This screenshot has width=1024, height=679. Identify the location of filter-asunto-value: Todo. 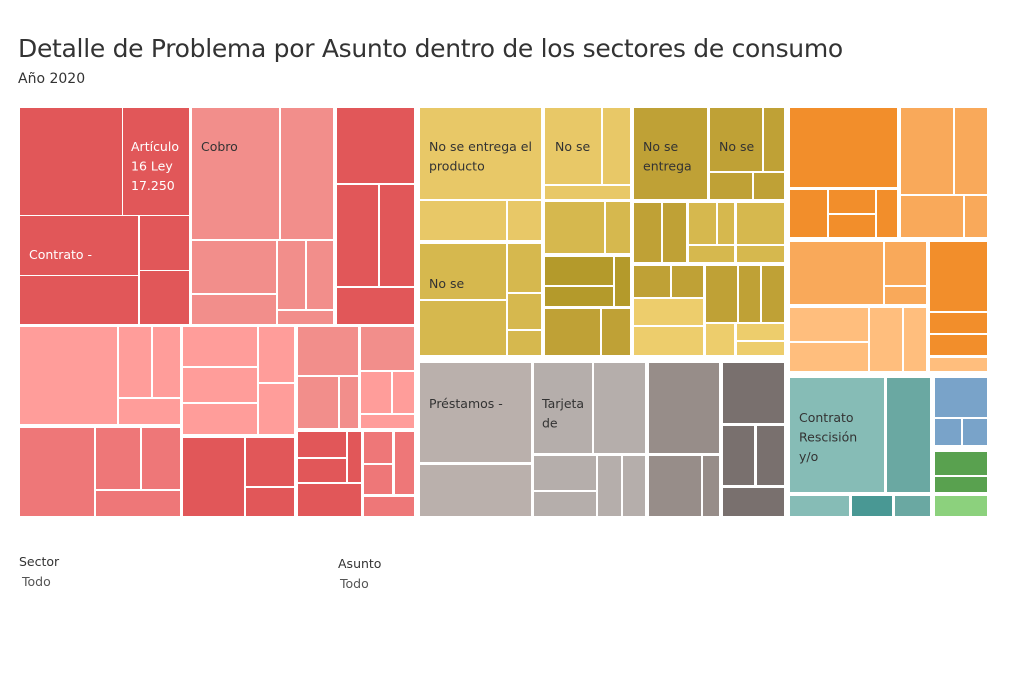
(354, 583).